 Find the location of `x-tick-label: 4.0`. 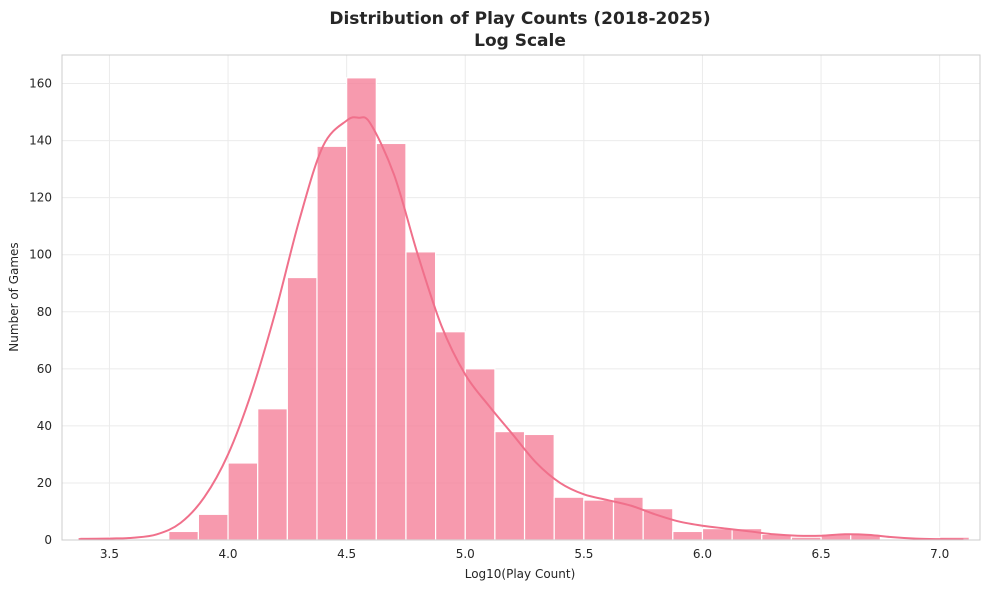

x-tick-label: 4.0 is located at coordinates (227, 554).